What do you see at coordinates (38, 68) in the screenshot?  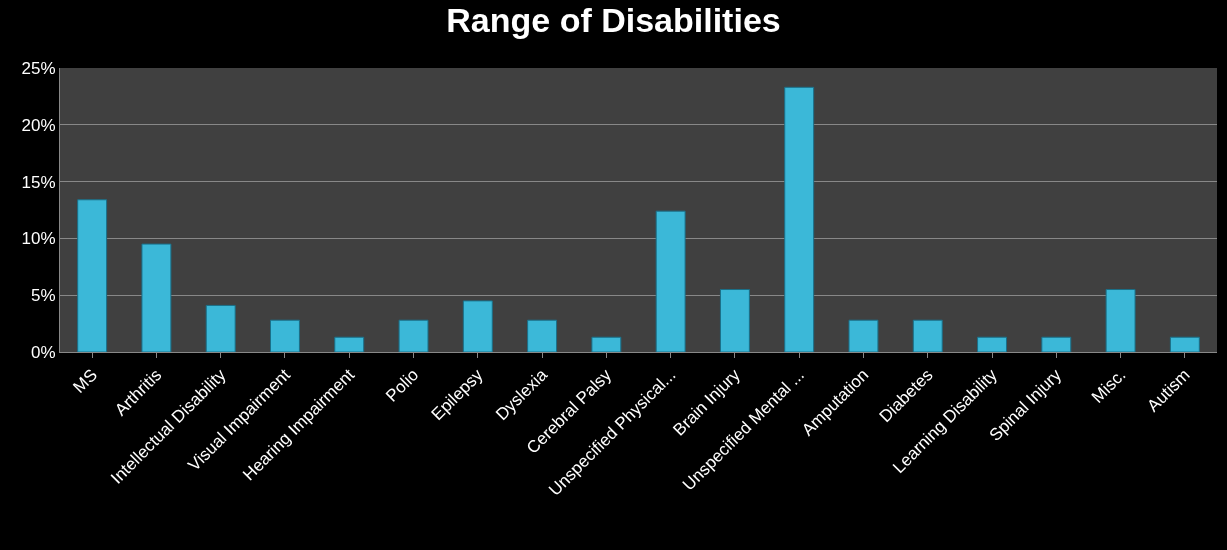 I see `y-tick-label: 25%` at bounding box center [38, 68].